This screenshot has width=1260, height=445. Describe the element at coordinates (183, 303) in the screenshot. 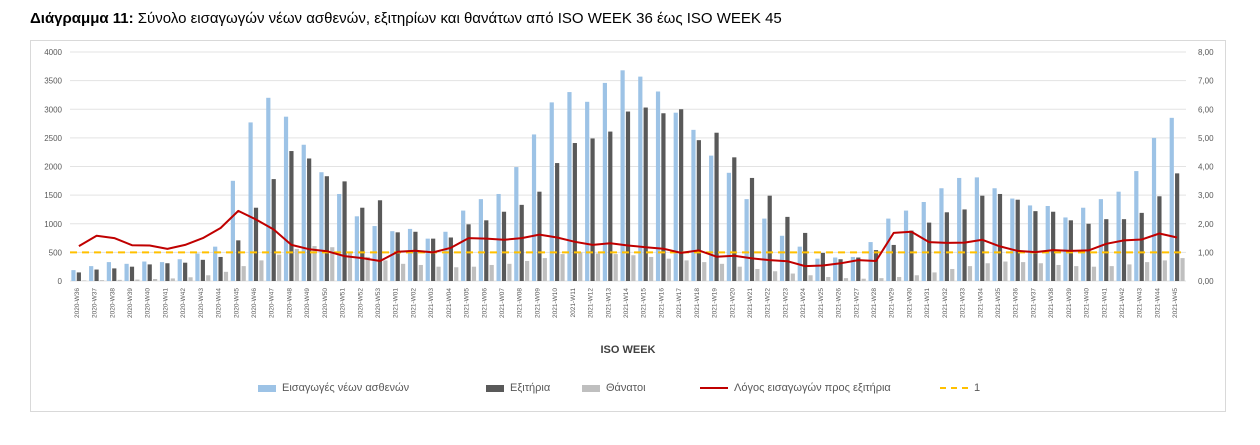

I see `x-tick-label: 2020-W42` at that location.